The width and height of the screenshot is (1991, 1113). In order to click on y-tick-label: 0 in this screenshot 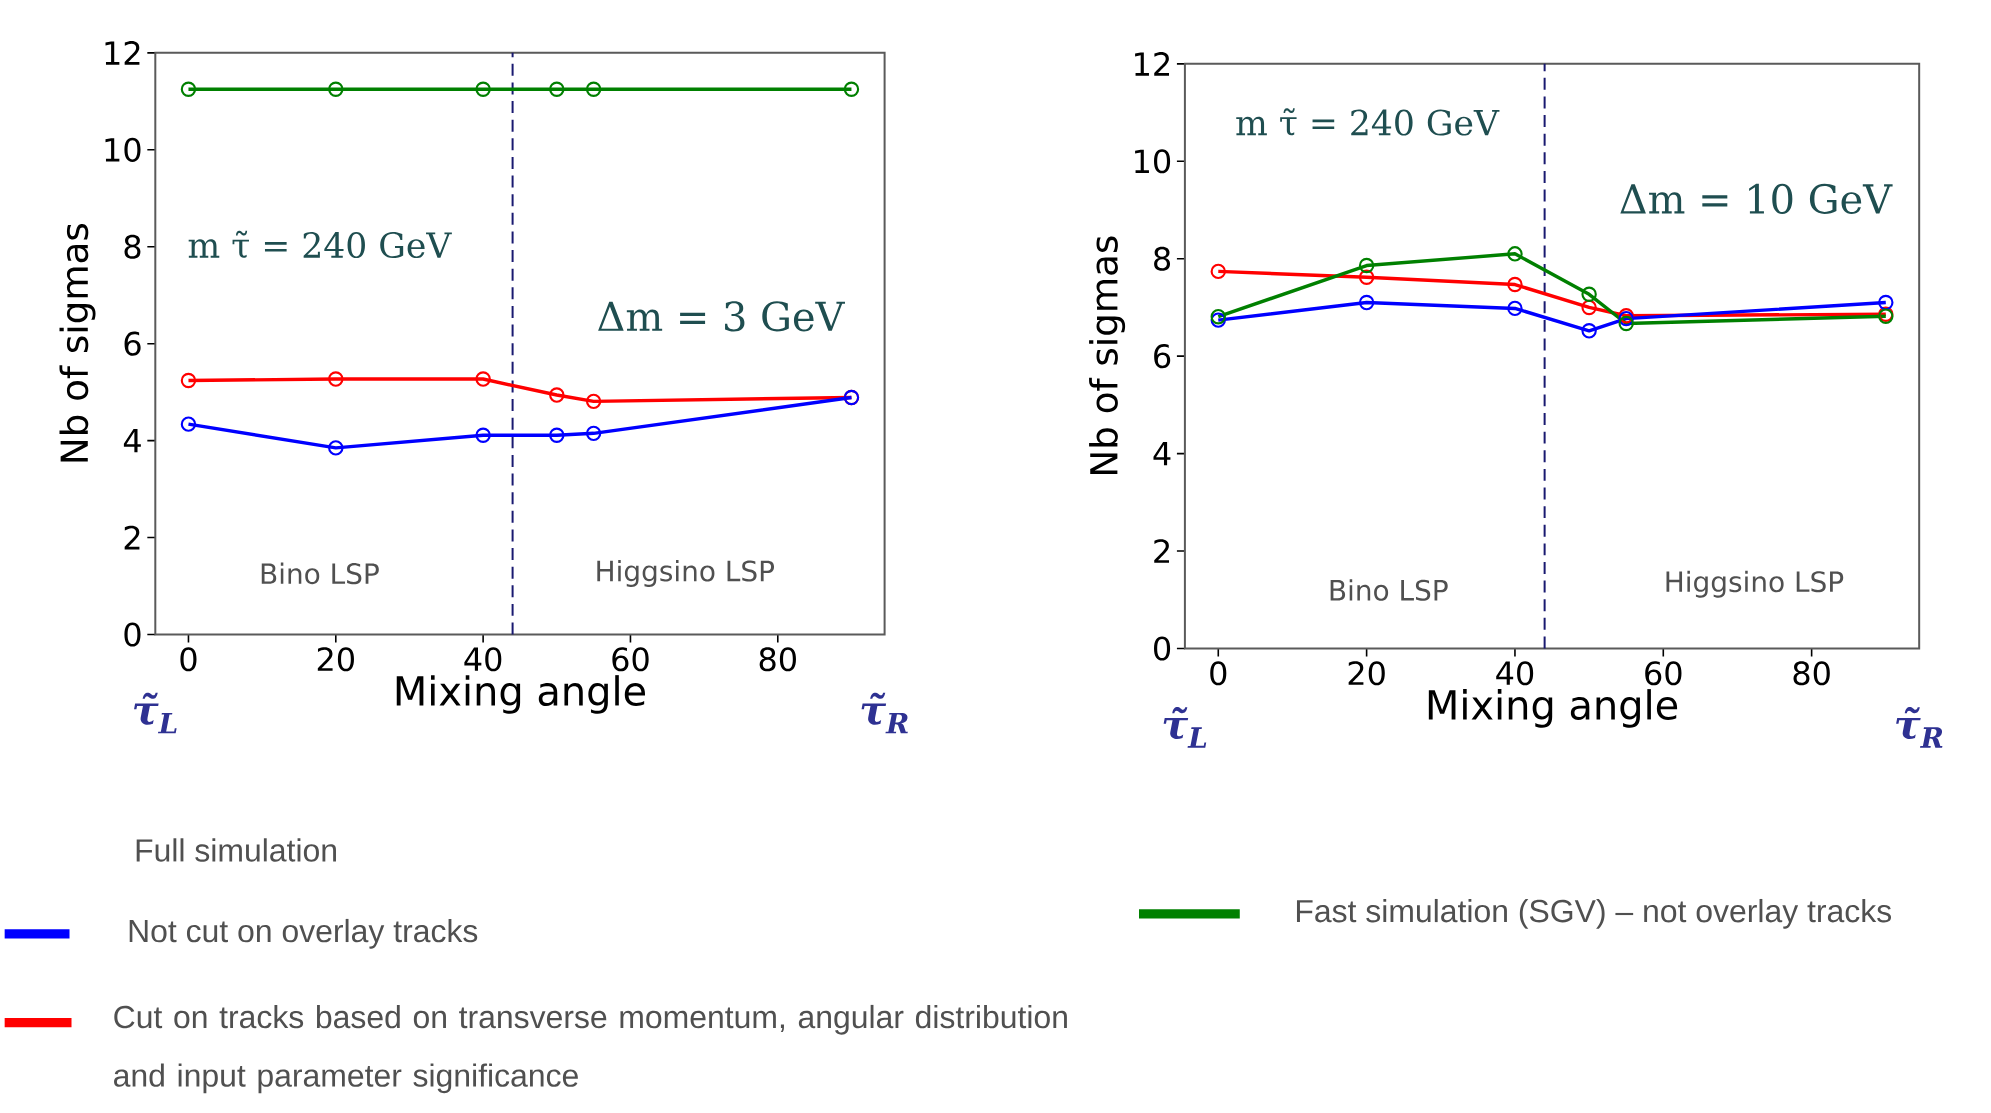, I will do `click(132, 634)`.